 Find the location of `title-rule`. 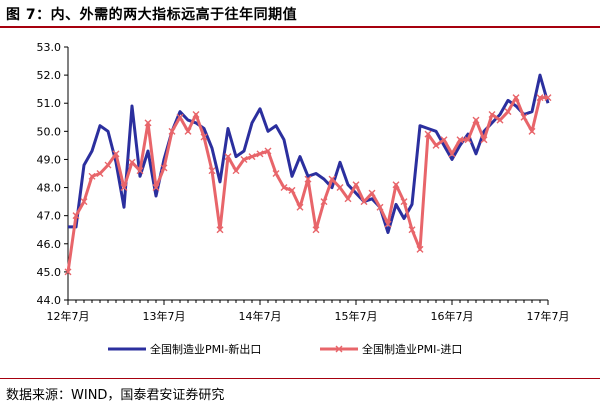

title-rule is located at coordinates (300, 27).